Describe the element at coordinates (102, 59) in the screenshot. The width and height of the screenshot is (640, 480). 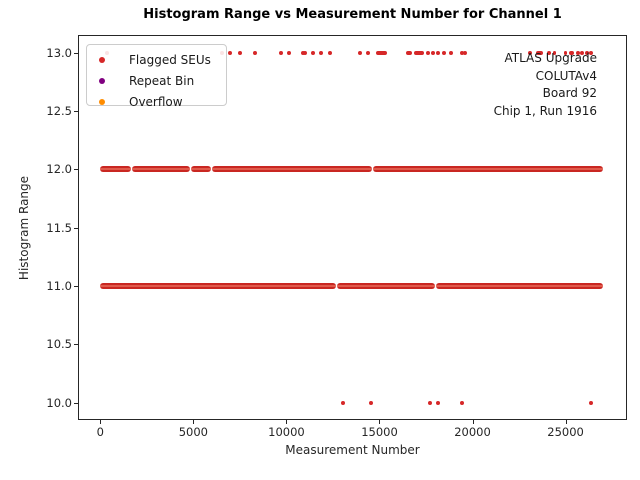
I see `legend-marker-flagged-seus-icon` at that location.